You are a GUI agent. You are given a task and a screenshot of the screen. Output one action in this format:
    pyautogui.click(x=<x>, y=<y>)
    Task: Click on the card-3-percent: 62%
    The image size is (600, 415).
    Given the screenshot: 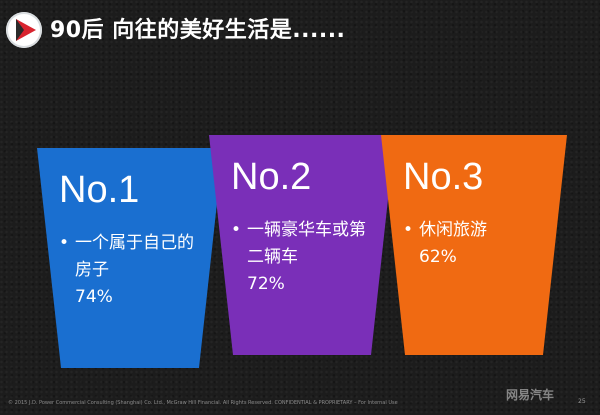 What is the action you would take?
    pyautogui.click(x=438, y=257)
    